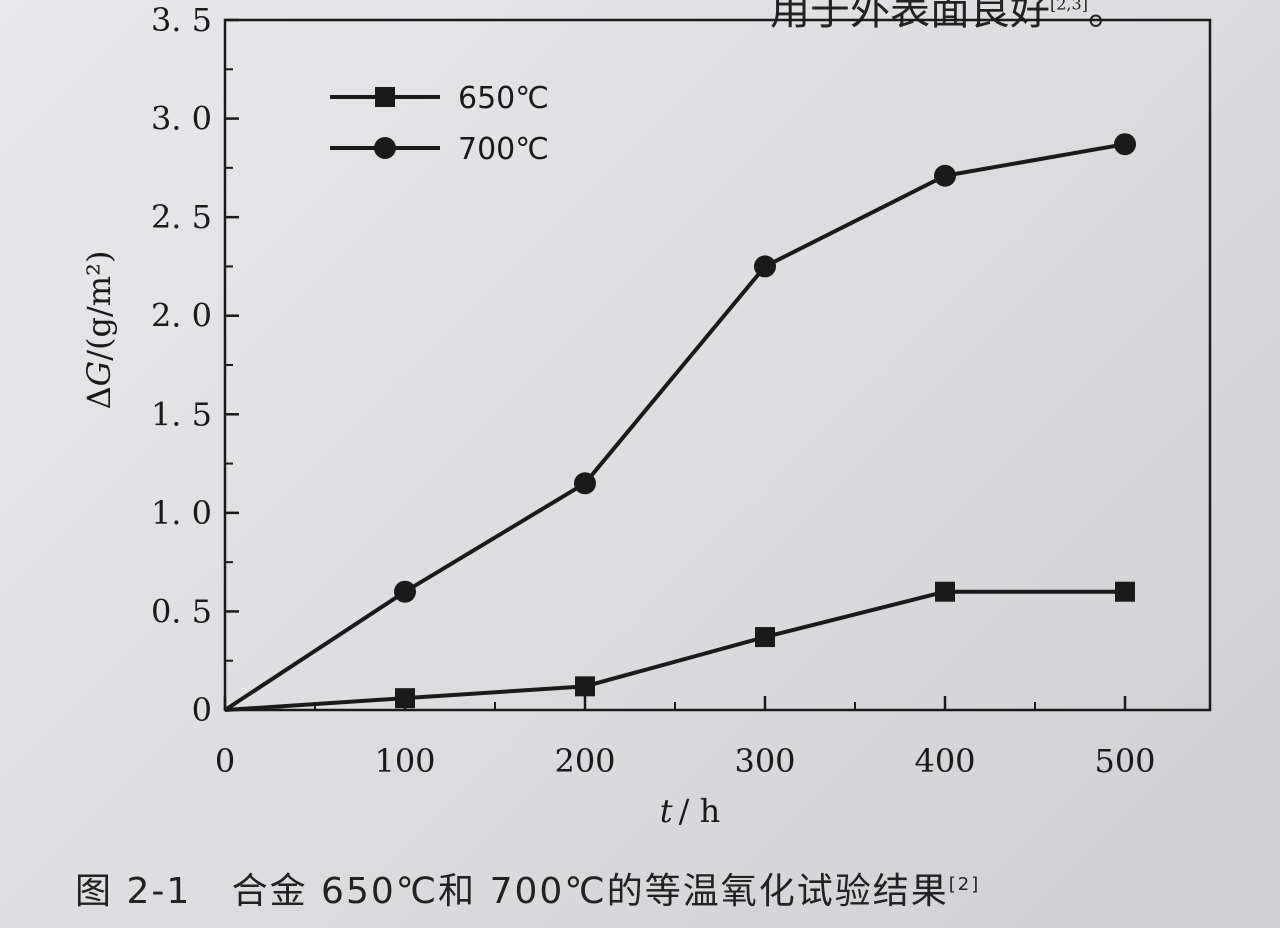  What do you see at coordinates (202, 710) in the screenshot?
I see `y-tick-label: 0` at bounding box center [202, 710].